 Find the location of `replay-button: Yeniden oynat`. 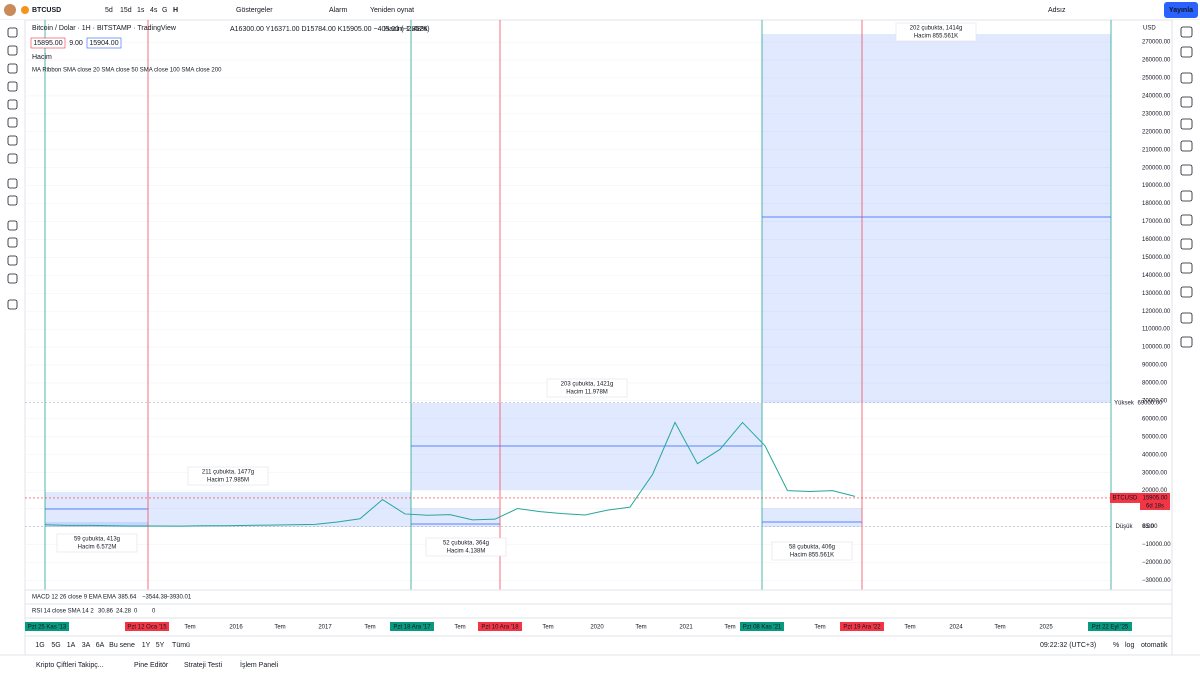

replay-button: Yeniden oynat is located at coordinates (392, 10).